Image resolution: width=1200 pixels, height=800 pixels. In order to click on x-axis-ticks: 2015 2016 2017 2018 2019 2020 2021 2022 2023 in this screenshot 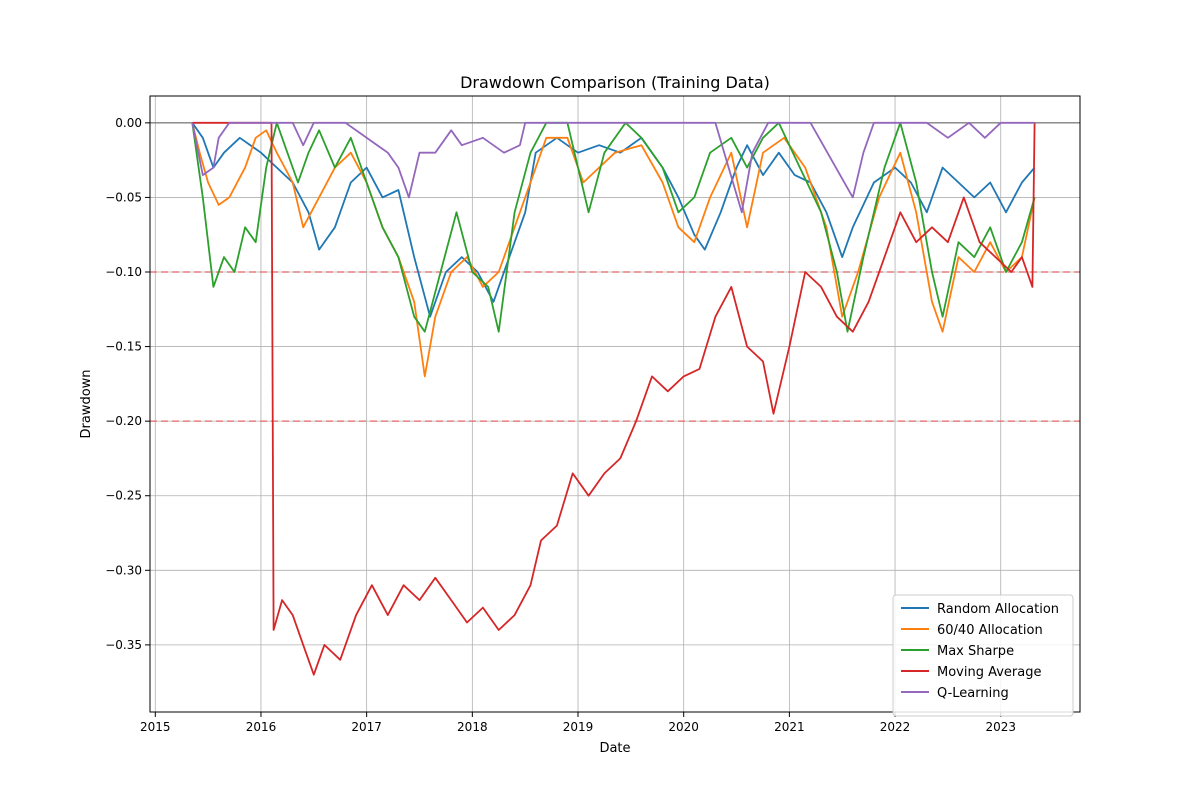, I will do `click(578, 723)`.